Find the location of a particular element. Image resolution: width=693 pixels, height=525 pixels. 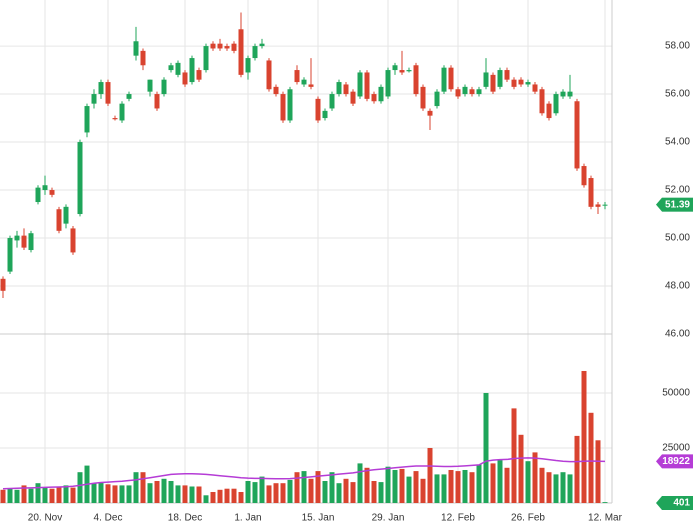

y-tick-label: 48.00 is located at coordinates (677, 286).